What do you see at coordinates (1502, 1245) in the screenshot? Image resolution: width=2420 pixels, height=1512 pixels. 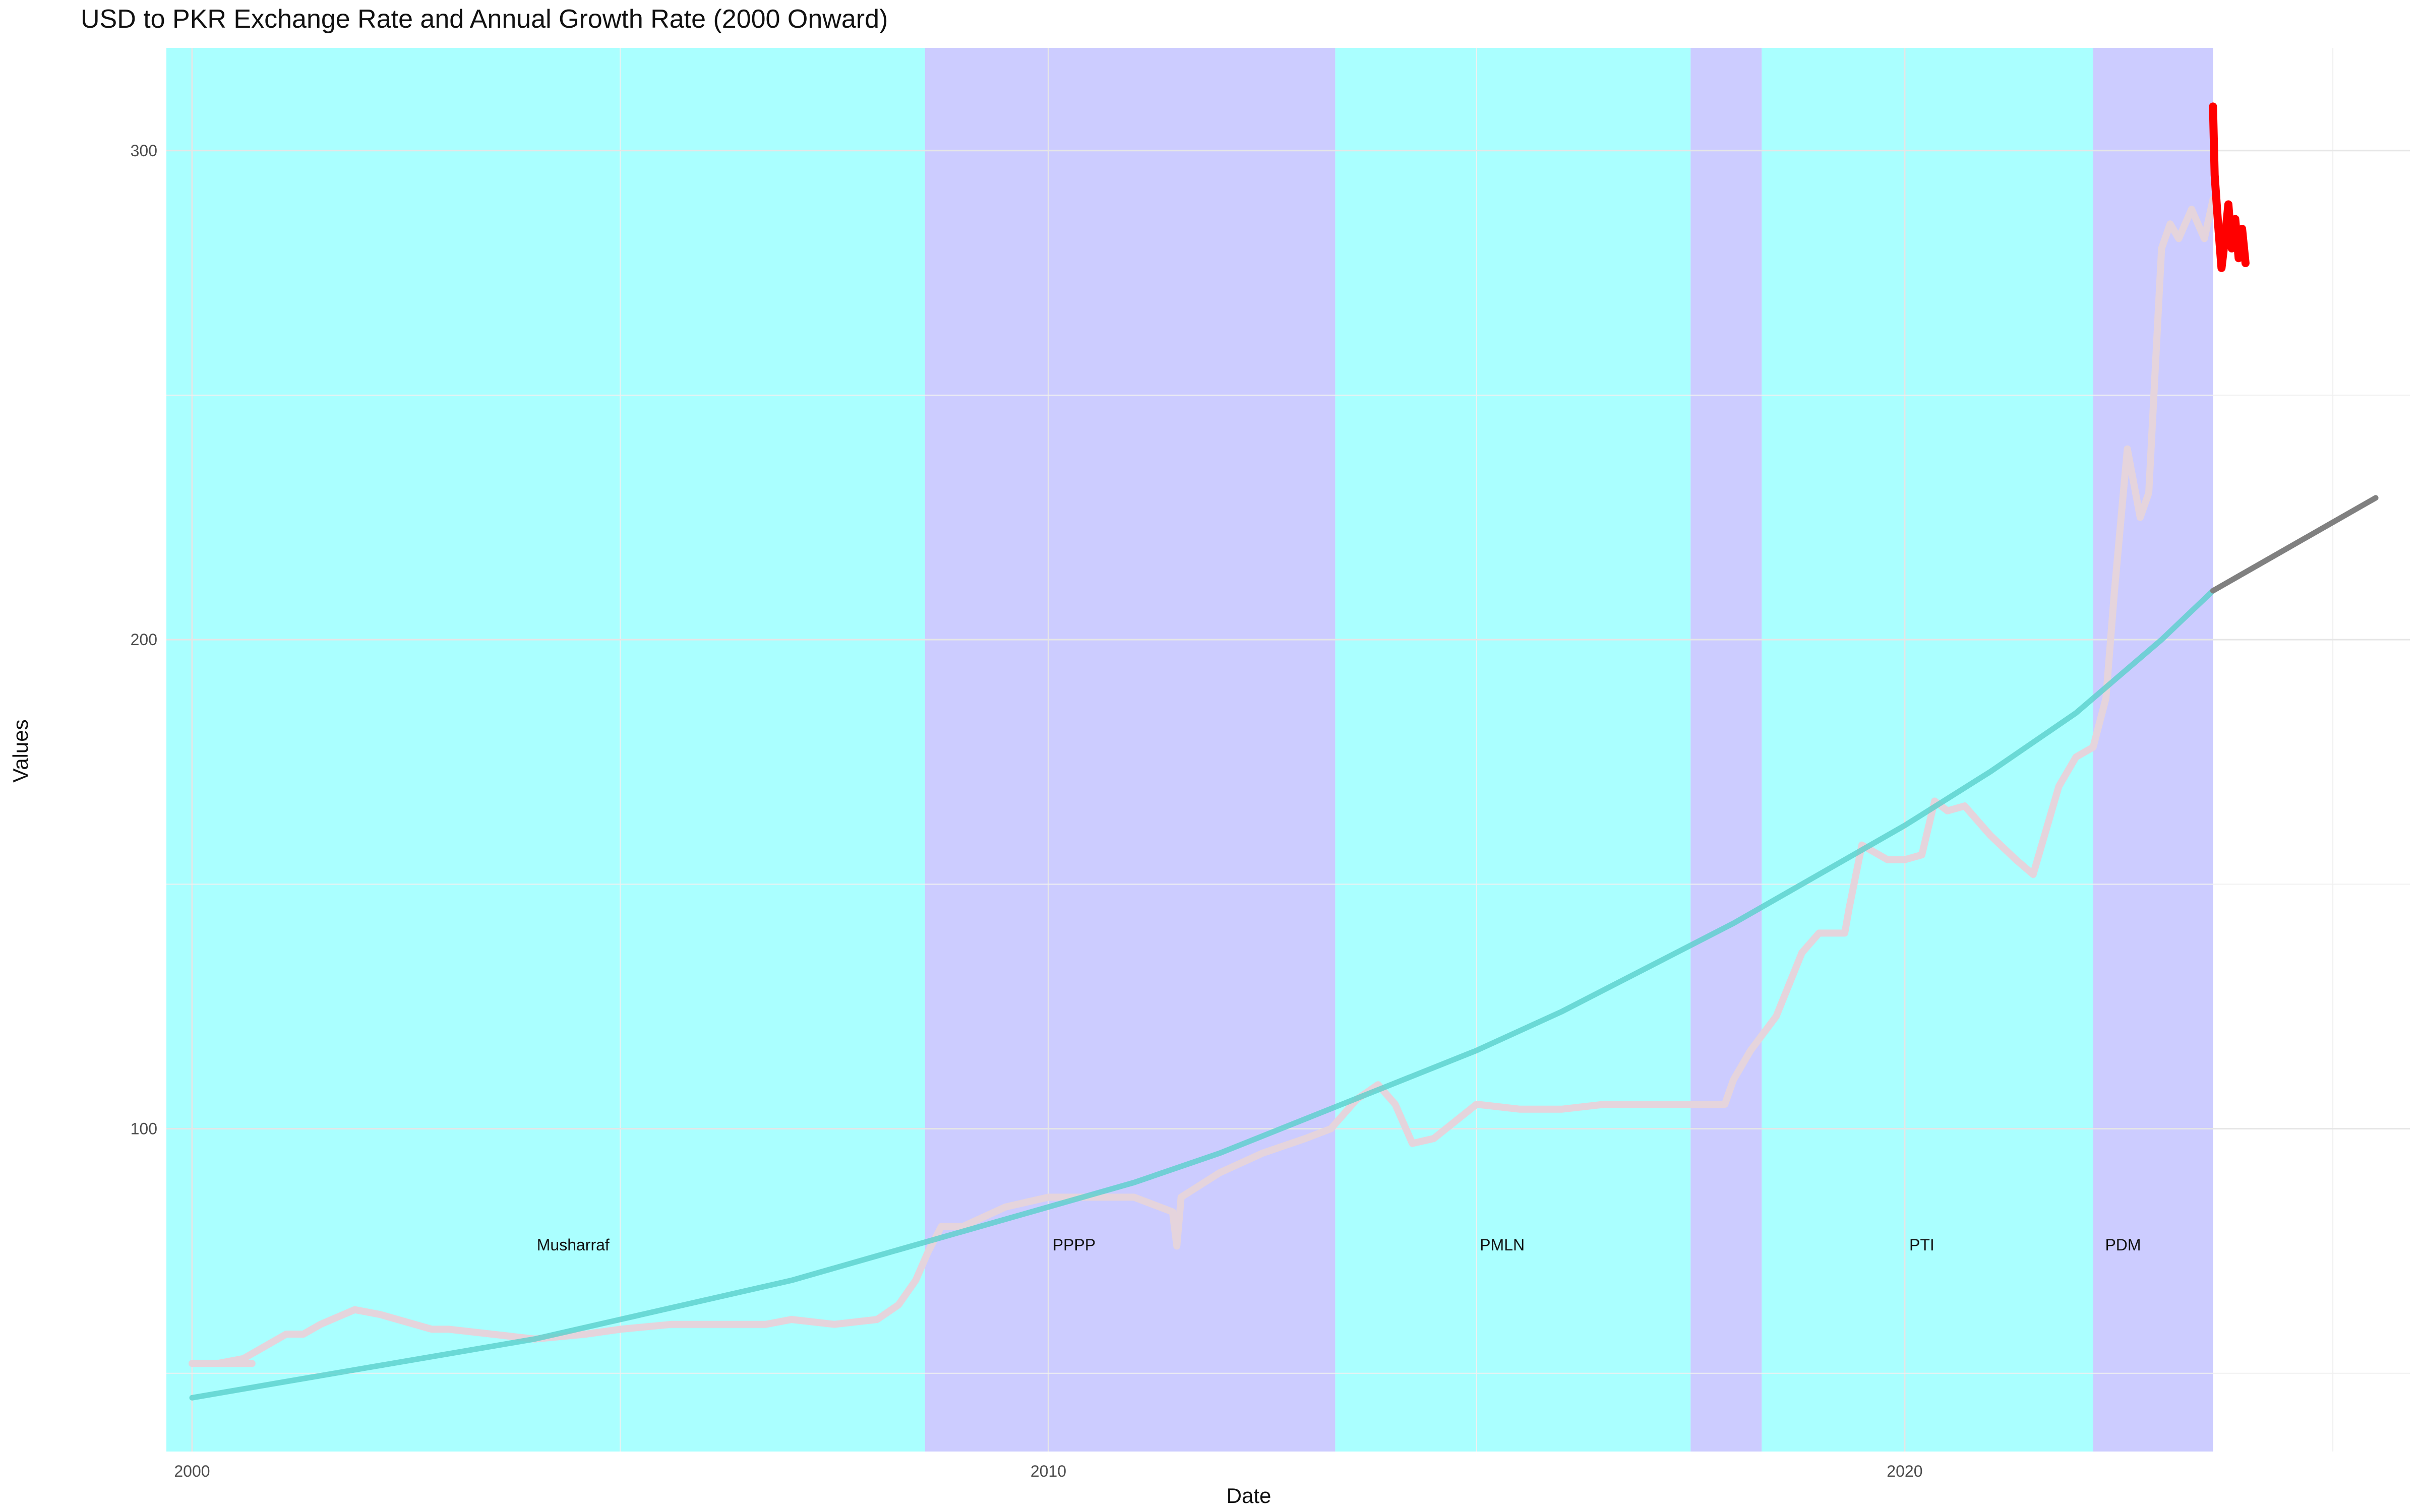 I see `period-label: PMLN` at bounding box center [1502, 1245].